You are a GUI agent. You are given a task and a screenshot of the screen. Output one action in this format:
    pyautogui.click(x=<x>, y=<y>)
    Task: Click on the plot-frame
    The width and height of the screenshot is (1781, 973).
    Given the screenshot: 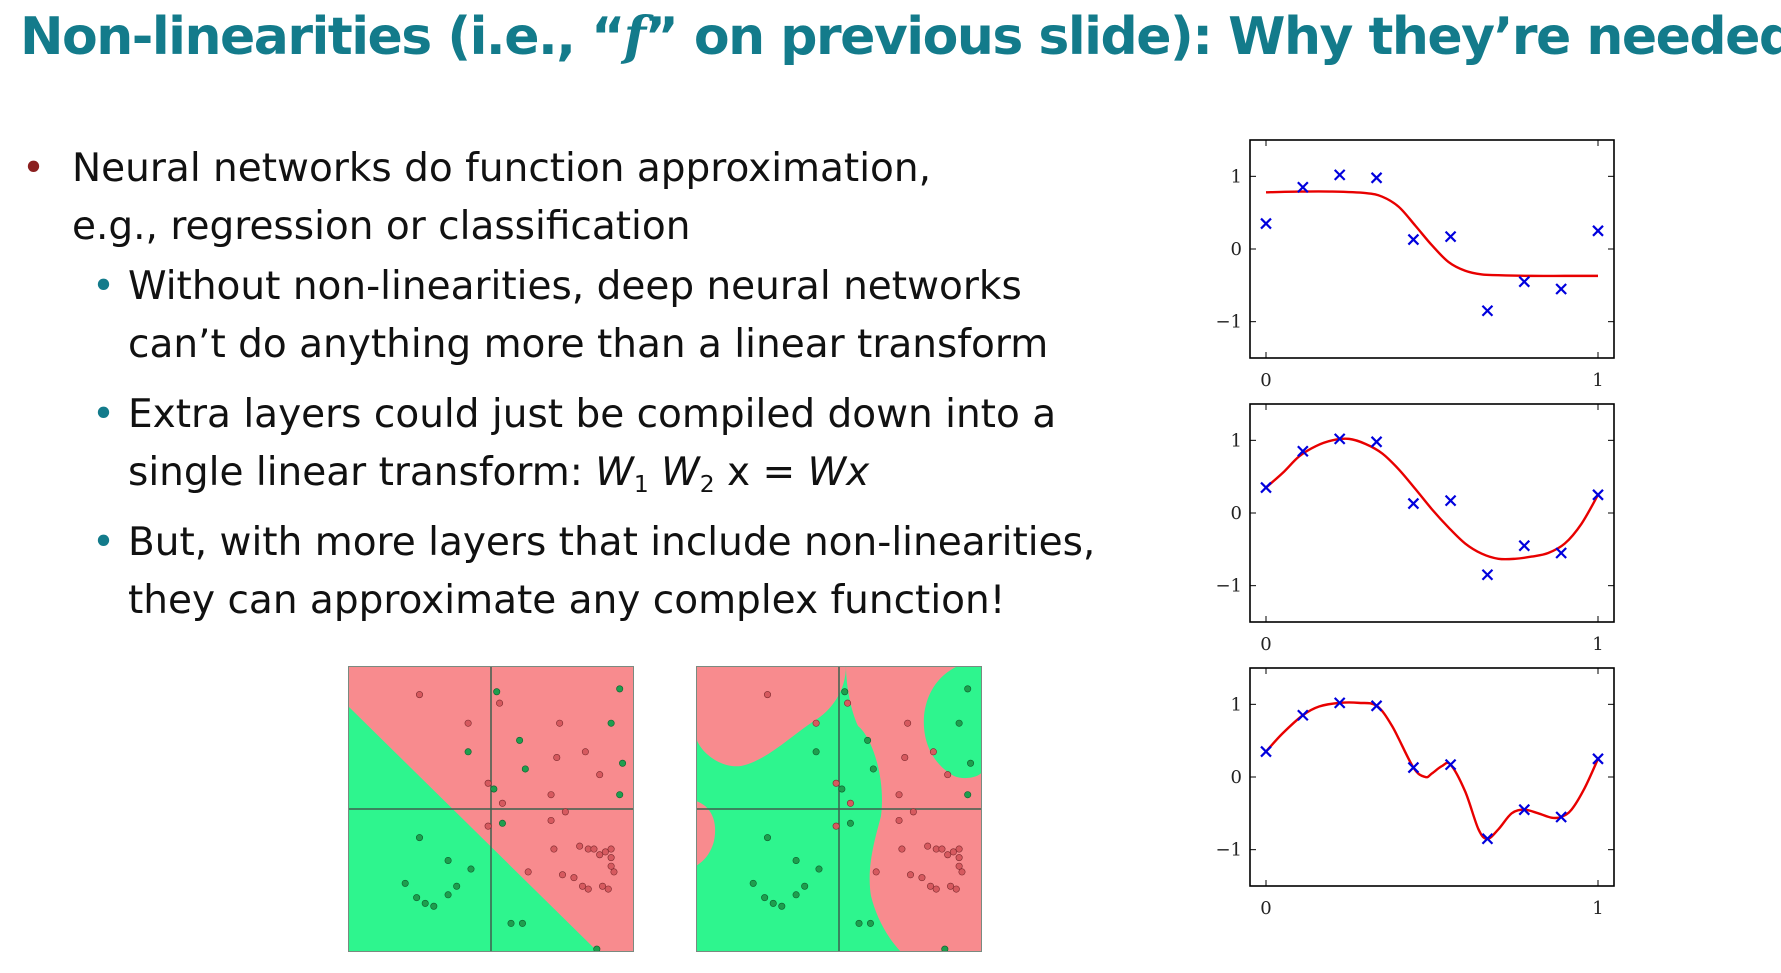 What is the action you would take?
    pyautogui.click(x=1432, y=513)
    